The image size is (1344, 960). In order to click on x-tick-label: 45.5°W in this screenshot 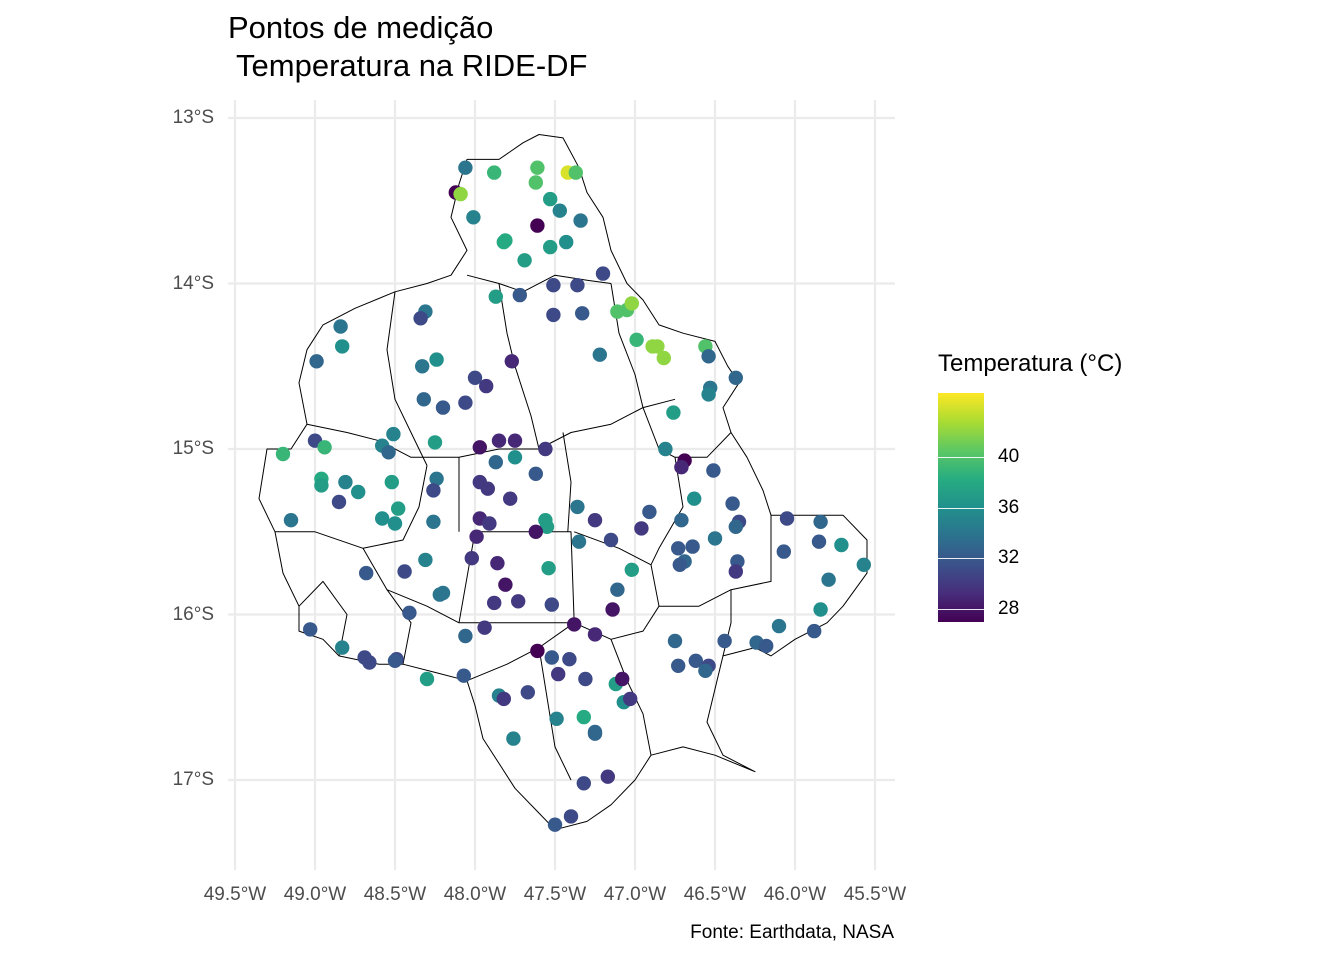, I will do `click(875, 894)`.